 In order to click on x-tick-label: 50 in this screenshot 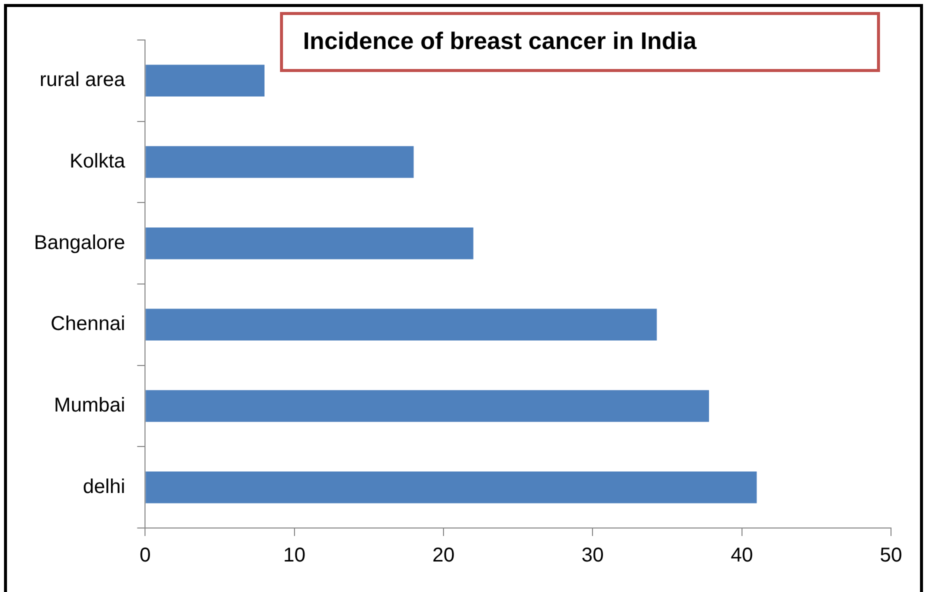, I will do `click(891, 555)`.